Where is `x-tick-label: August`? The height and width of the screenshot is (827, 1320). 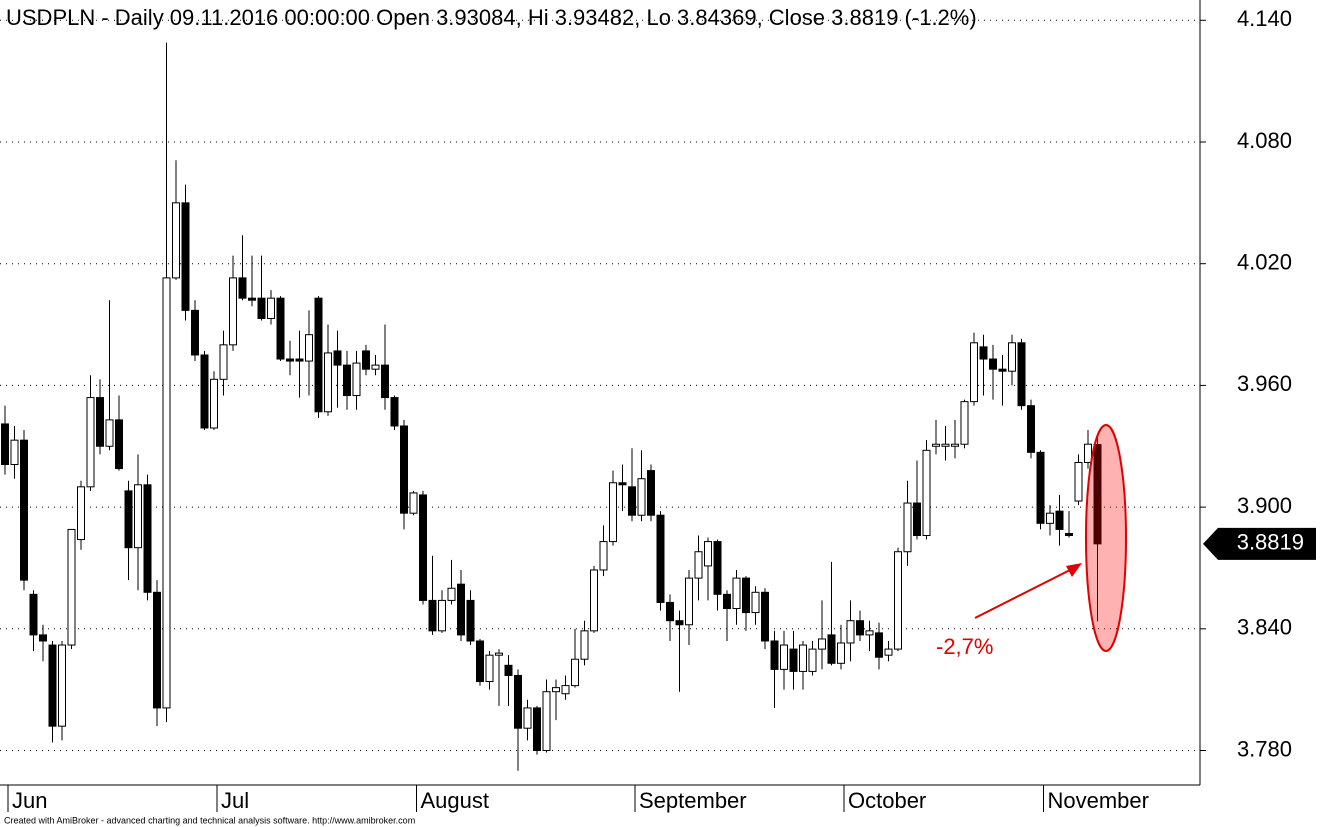
x-tick-label: August is located at coordinates (455, 800).